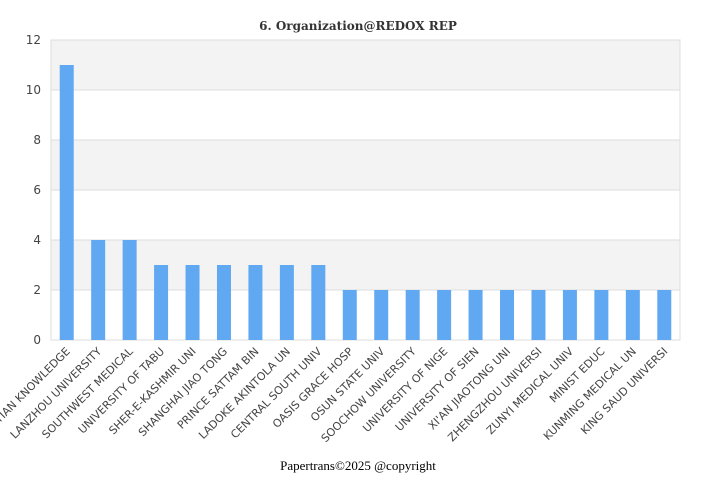  I want to click on y-tick-label: 10, so click(33, 90).